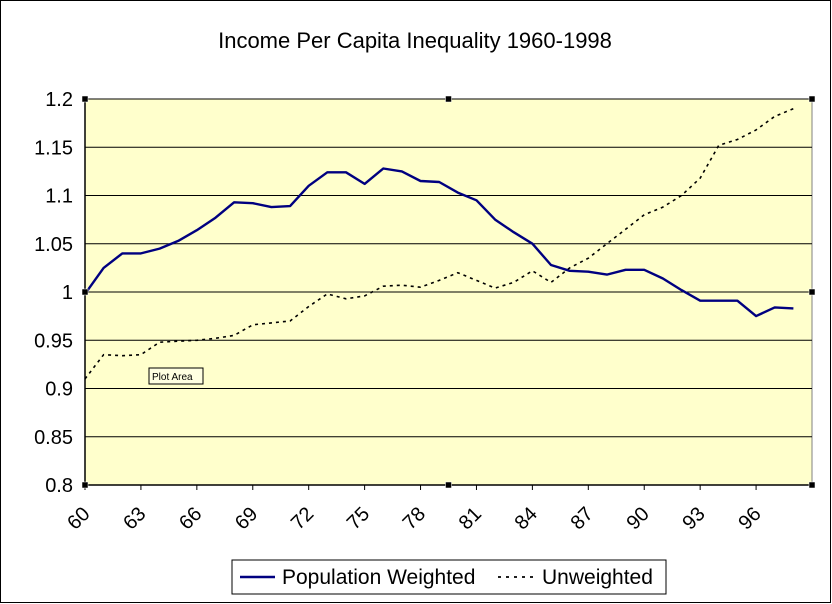  Describe the element at coordinates (59, 197) in the screenshot. I see `y-tick-label: 1.1` at that location.